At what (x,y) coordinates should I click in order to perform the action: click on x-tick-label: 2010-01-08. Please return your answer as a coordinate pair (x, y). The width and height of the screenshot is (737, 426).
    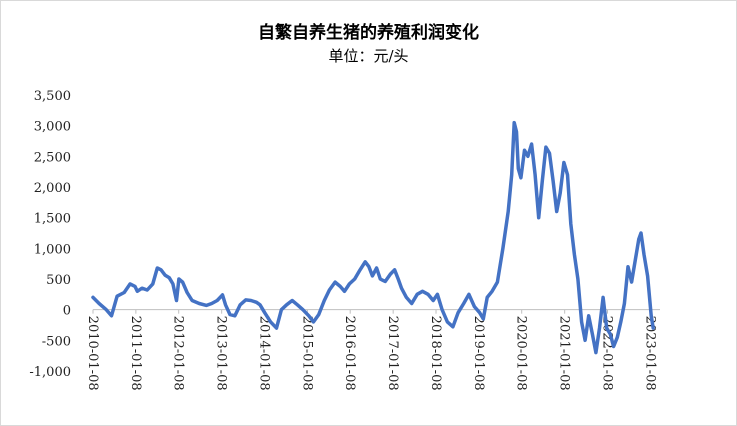
    Looking at the image, I should click on (92, 353).